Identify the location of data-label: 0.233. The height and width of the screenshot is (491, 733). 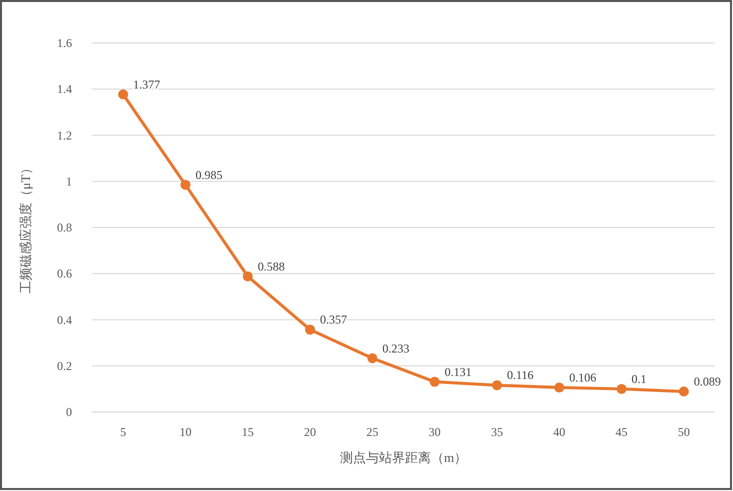
(396, 348).